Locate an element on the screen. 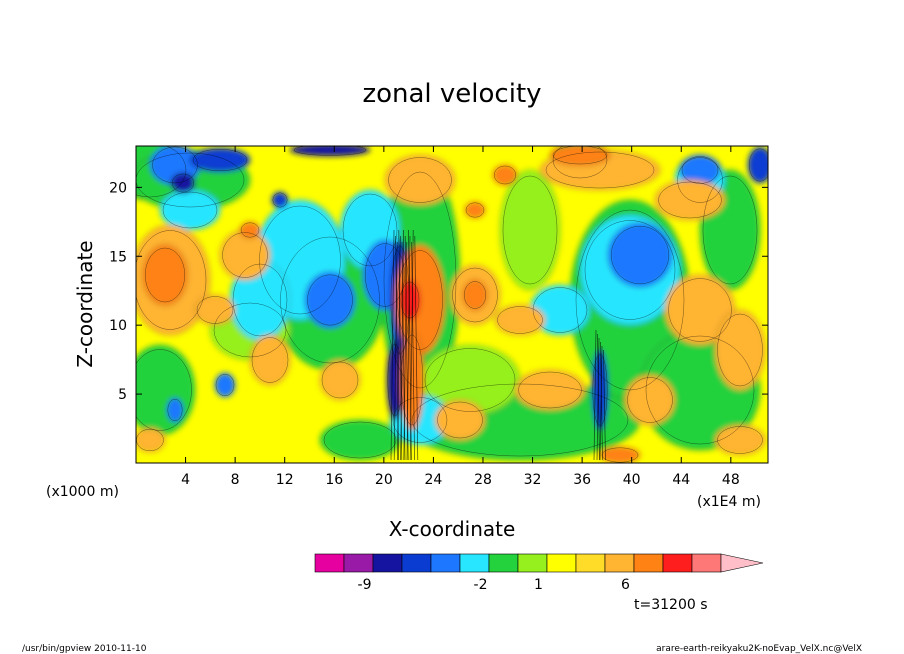 The width and height of the screenshot is (904, 654). chart-title: zonal velocity is located at coordinates (451, 94).